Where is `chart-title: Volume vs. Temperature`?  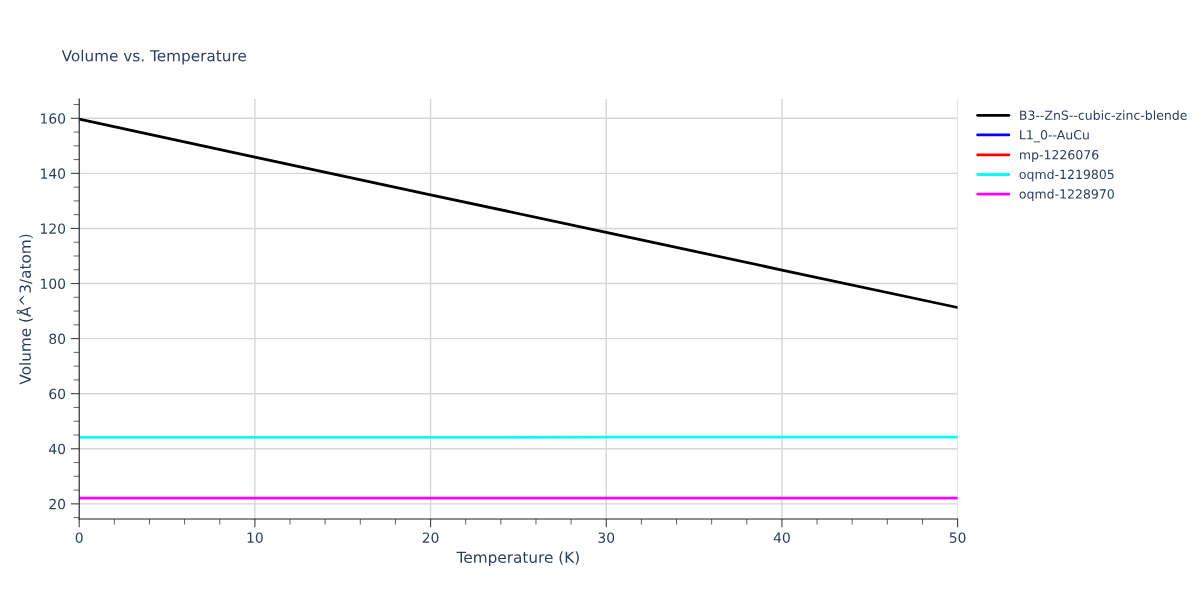 chart-title: Volume vs. Temperature is located at coordinates (153, 57).